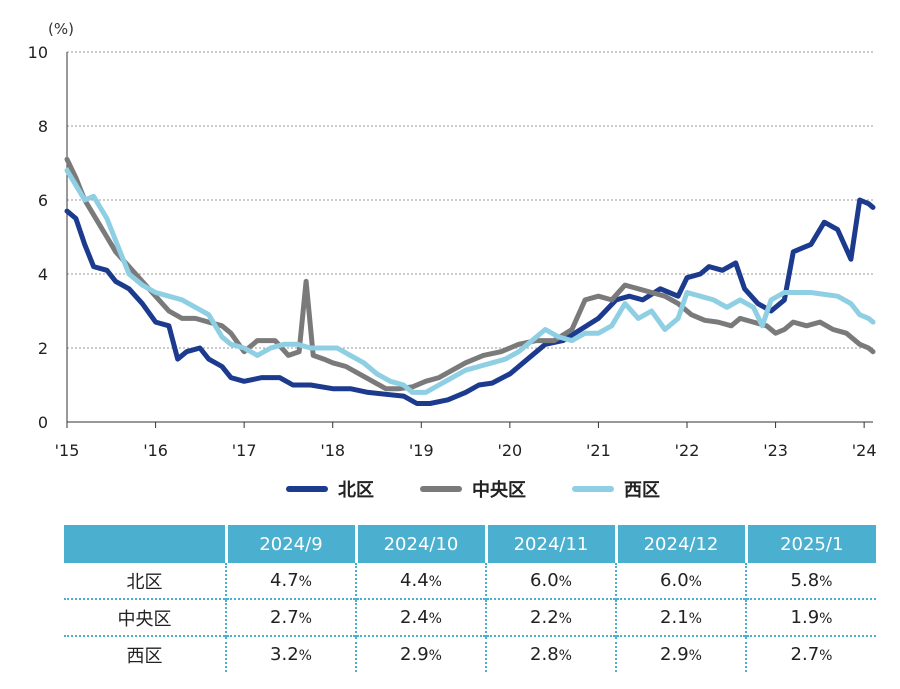  What do you see at coordinates (145, 653) in the screenshot?
I see `row-label: 西区` at bounding box center [145, 653].